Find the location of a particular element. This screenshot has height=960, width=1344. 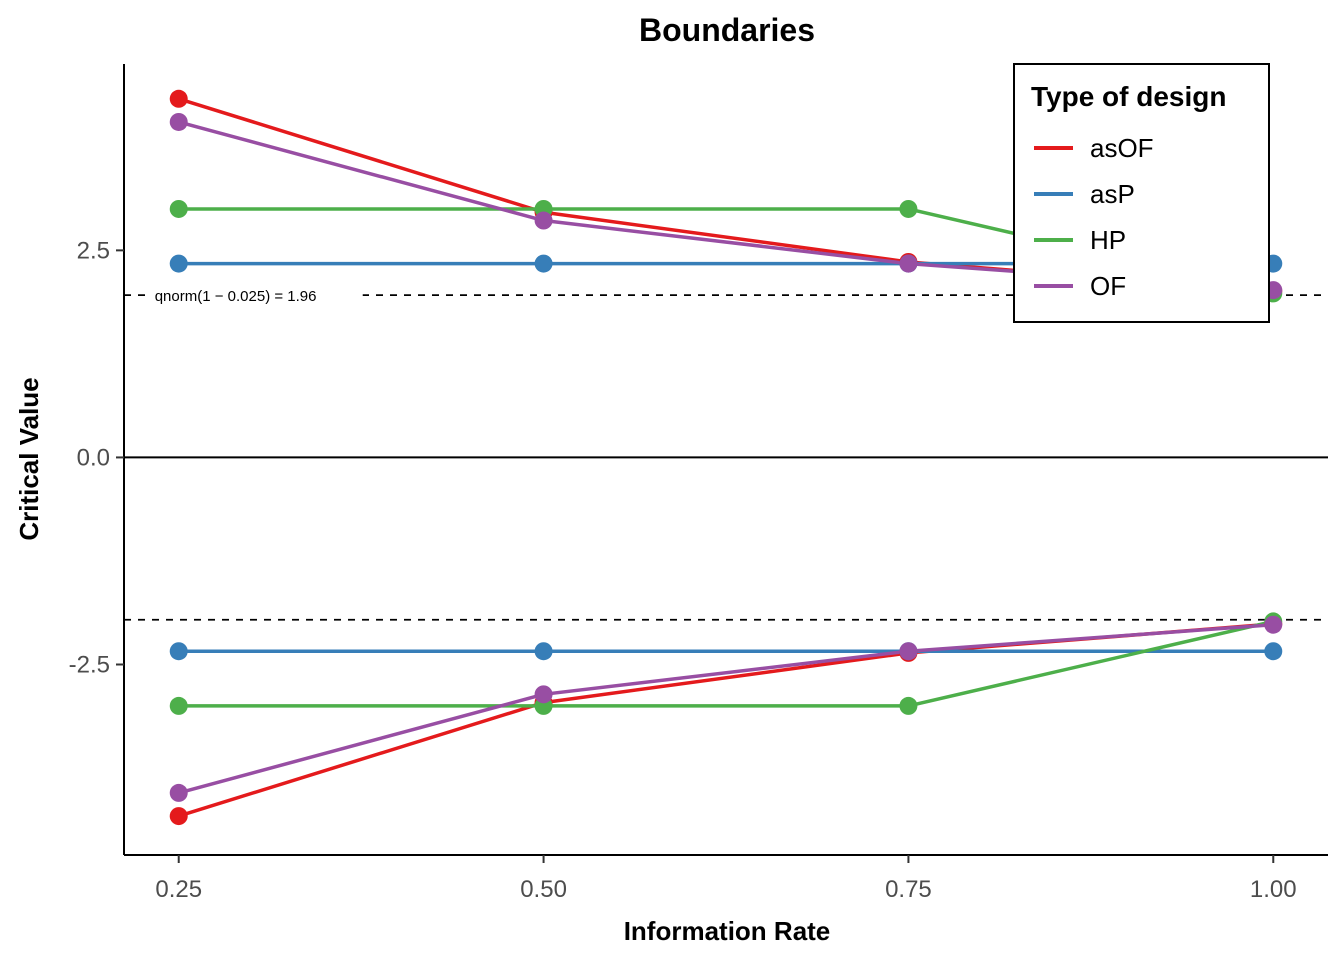

y-tick-label-0: 2.5 is located at coordinates (93, 250).